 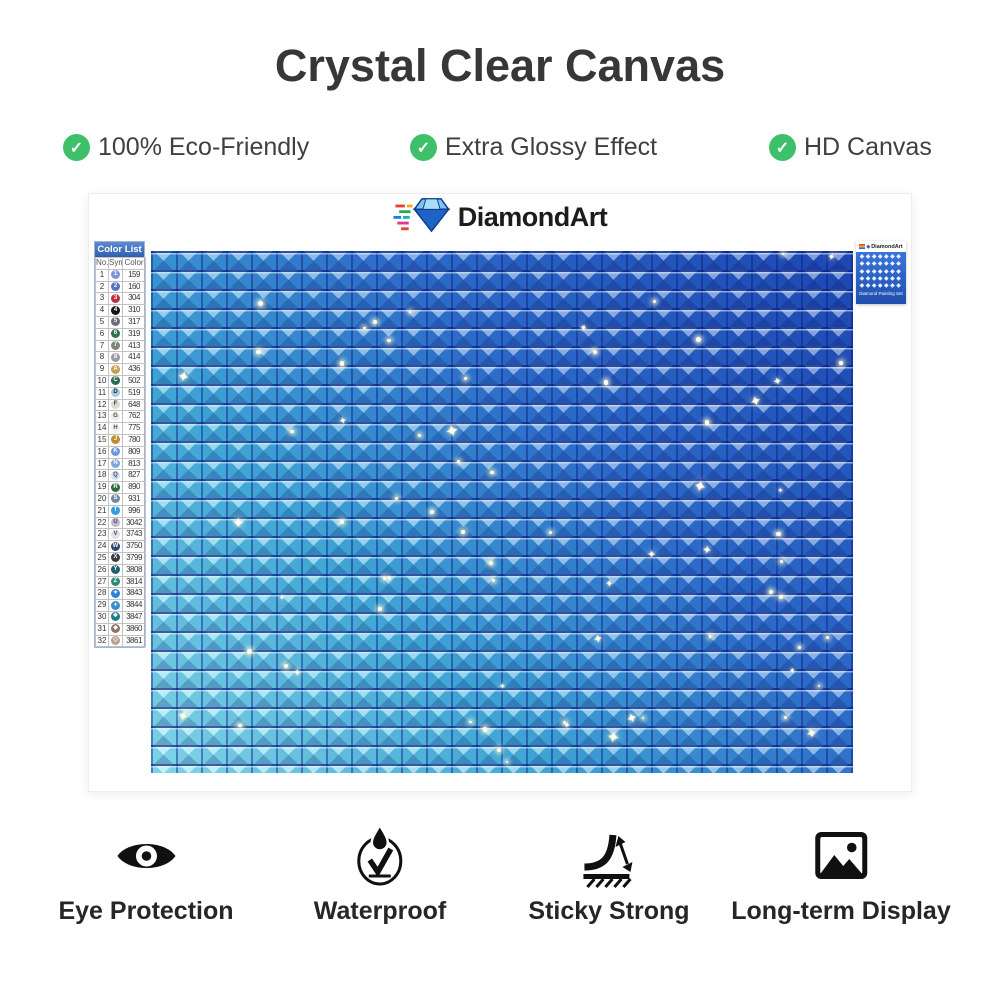 I want to click on color-row-no: 21, so click(x=102, y=511).